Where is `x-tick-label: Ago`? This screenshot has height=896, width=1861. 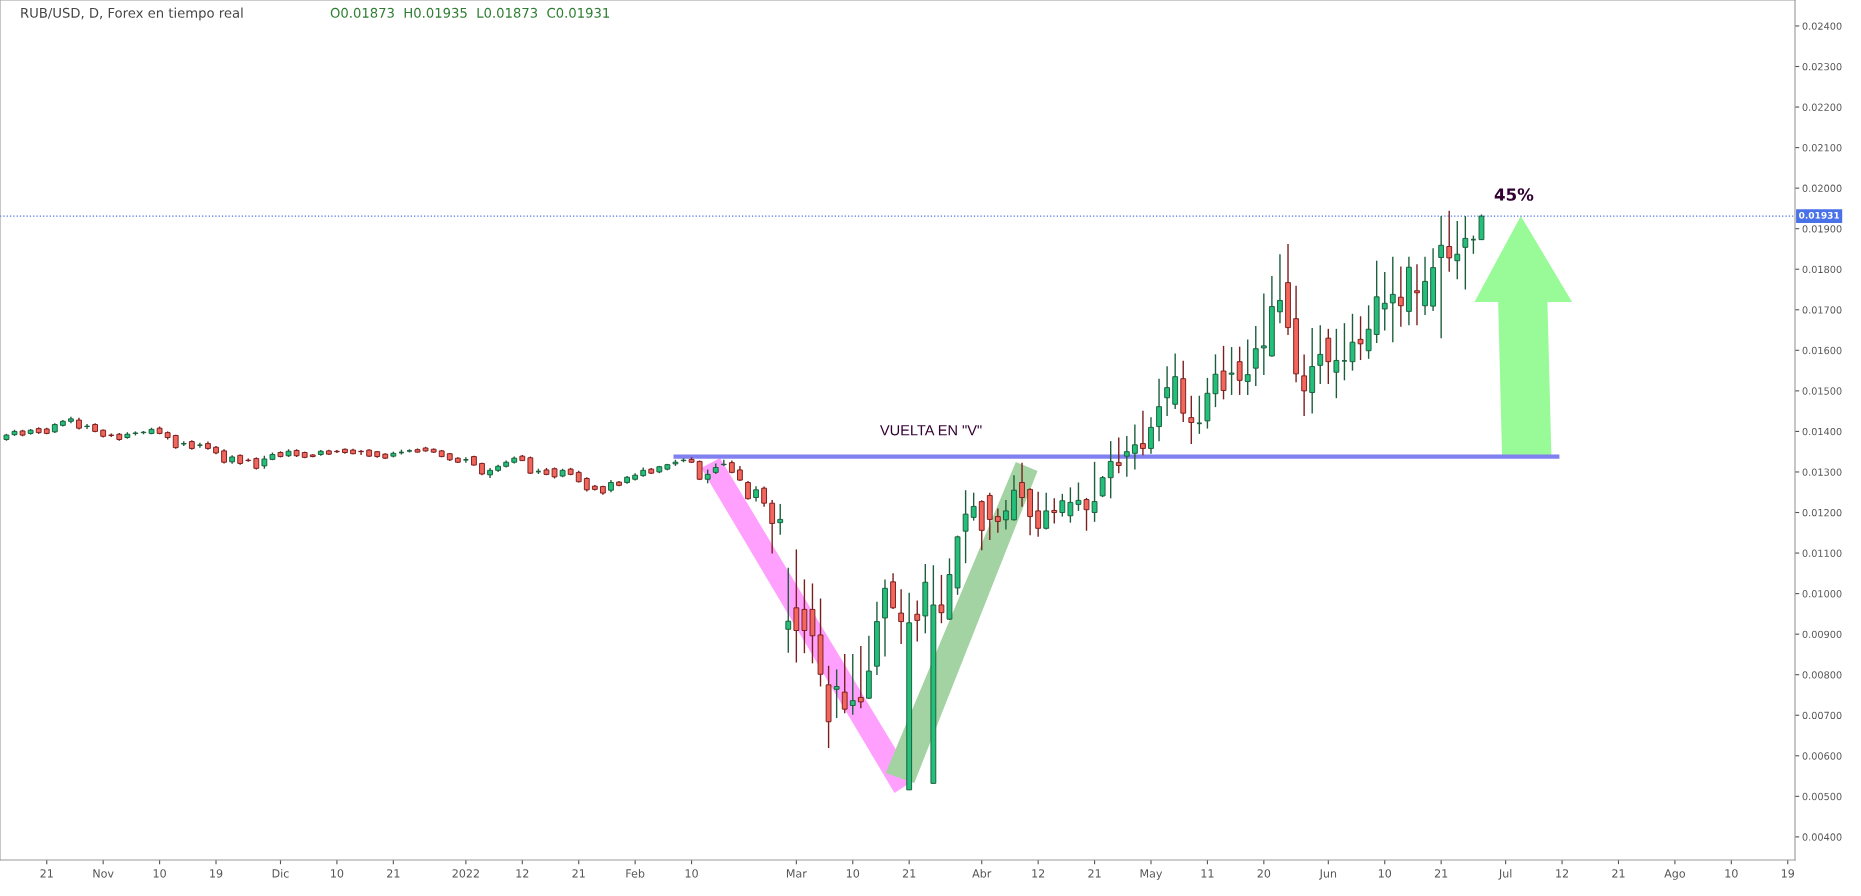 x-tick-label: Ago is located at coordinates (1675, 874).